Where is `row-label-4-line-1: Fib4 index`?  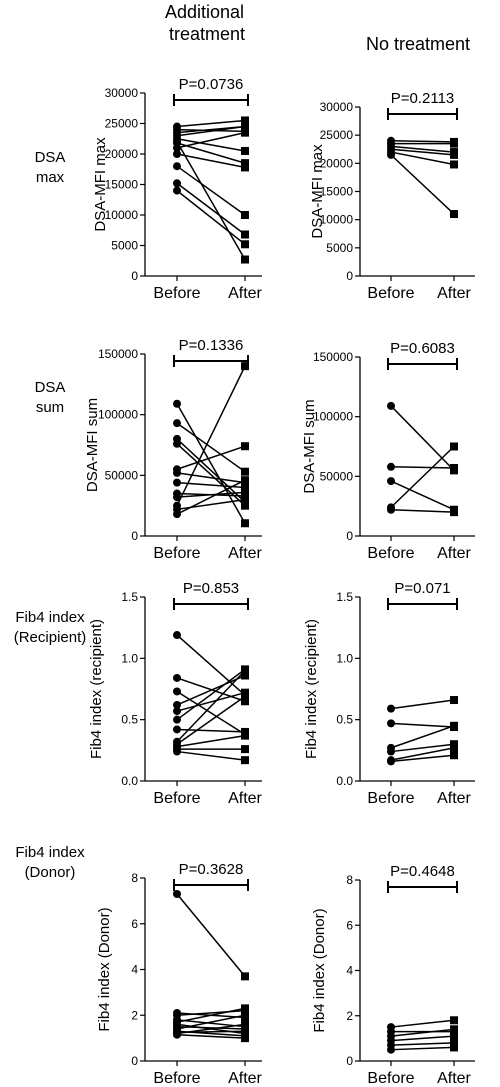
row-label-4-line-1: Fib4 index is located at coordinates (50, 852).